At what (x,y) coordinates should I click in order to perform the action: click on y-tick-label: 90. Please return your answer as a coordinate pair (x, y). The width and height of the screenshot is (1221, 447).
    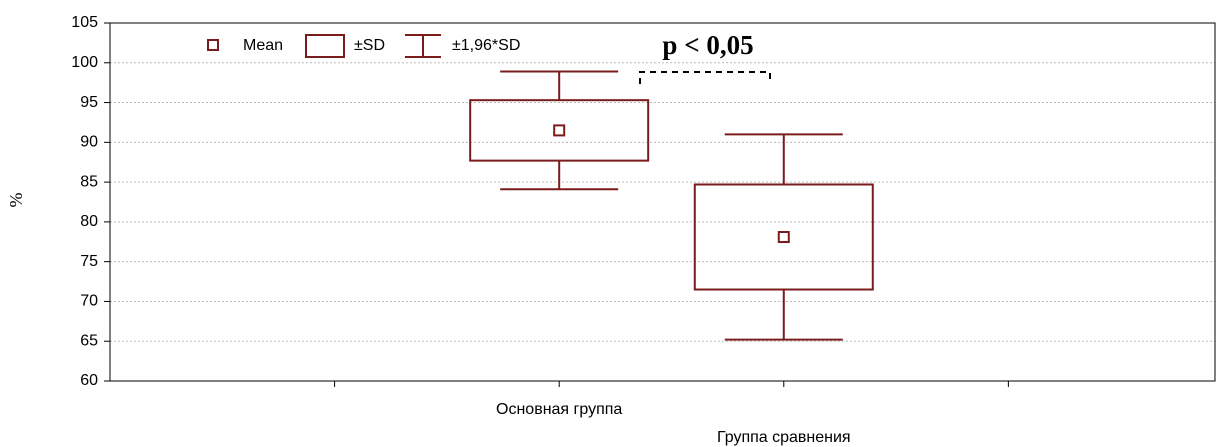
    Looking at the image, I should click on (89, 142).